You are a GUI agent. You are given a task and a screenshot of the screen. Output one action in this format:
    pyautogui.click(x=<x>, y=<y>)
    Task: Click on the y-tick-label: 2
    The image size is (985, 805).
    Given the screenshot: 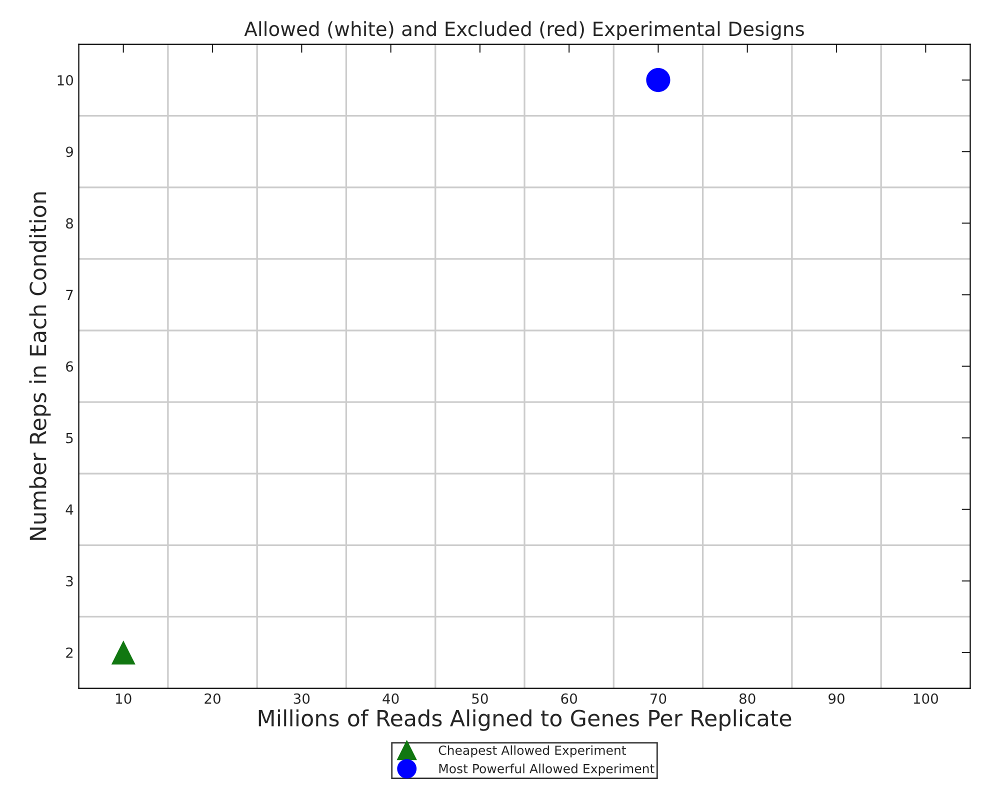 What is the action you would take?
    pyautogui.click(x=69, y=652)
    